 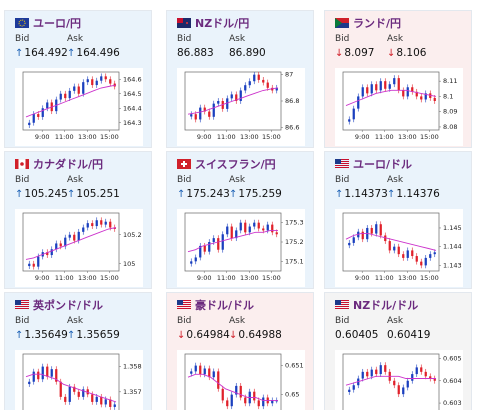 I want to click on y-tick-label: 0.651, so click(x=294, y=366).